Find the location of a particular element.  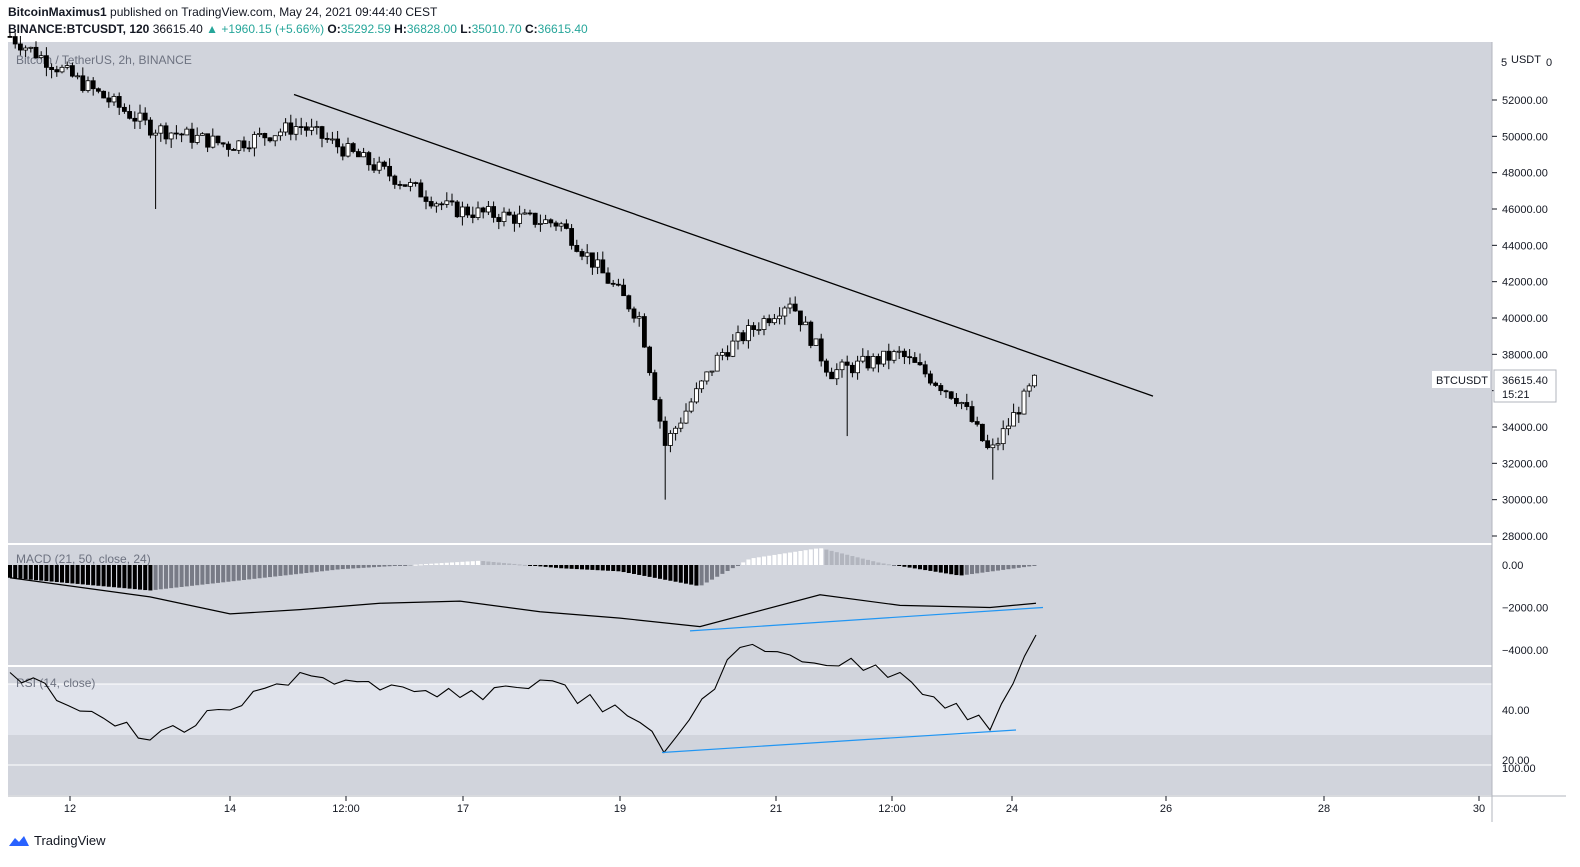

time-tick-label: 14 is located at coordinates (230, 809).